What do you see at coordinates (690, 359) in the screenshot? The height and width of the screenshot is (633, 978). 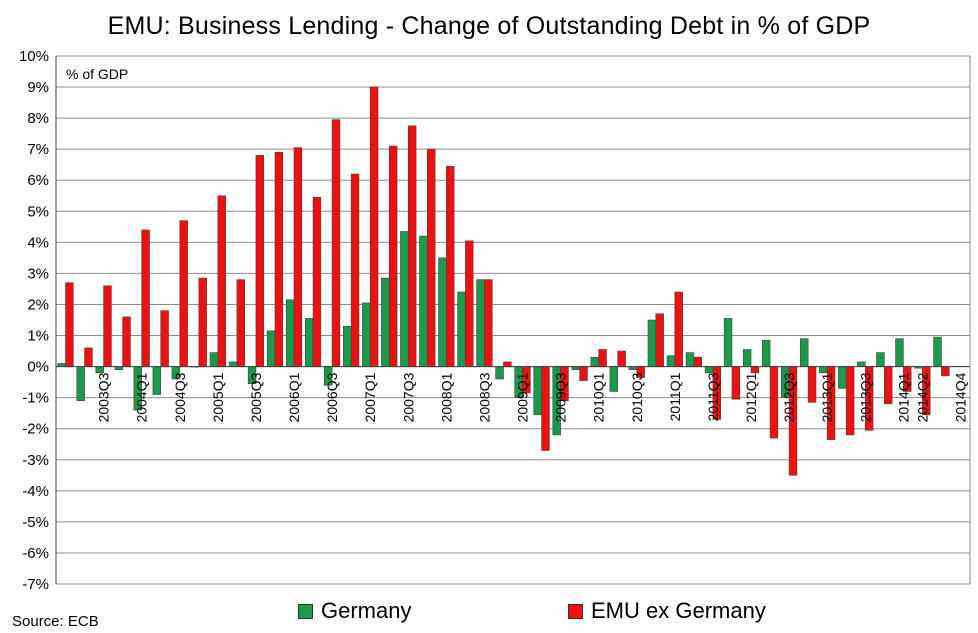 I see `bar-germany-2011Q2` at bounding box center [690, 359].